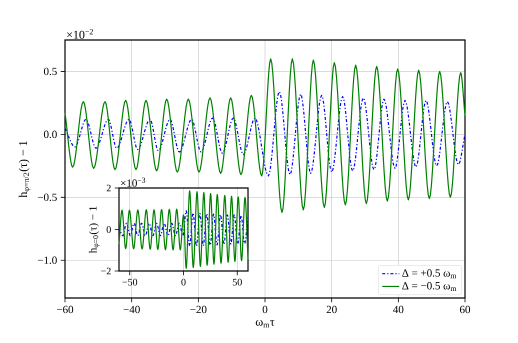  Describe the element at coordinates (65, 310) in the screenshot. I see `x-tick-label: −60` at that location.